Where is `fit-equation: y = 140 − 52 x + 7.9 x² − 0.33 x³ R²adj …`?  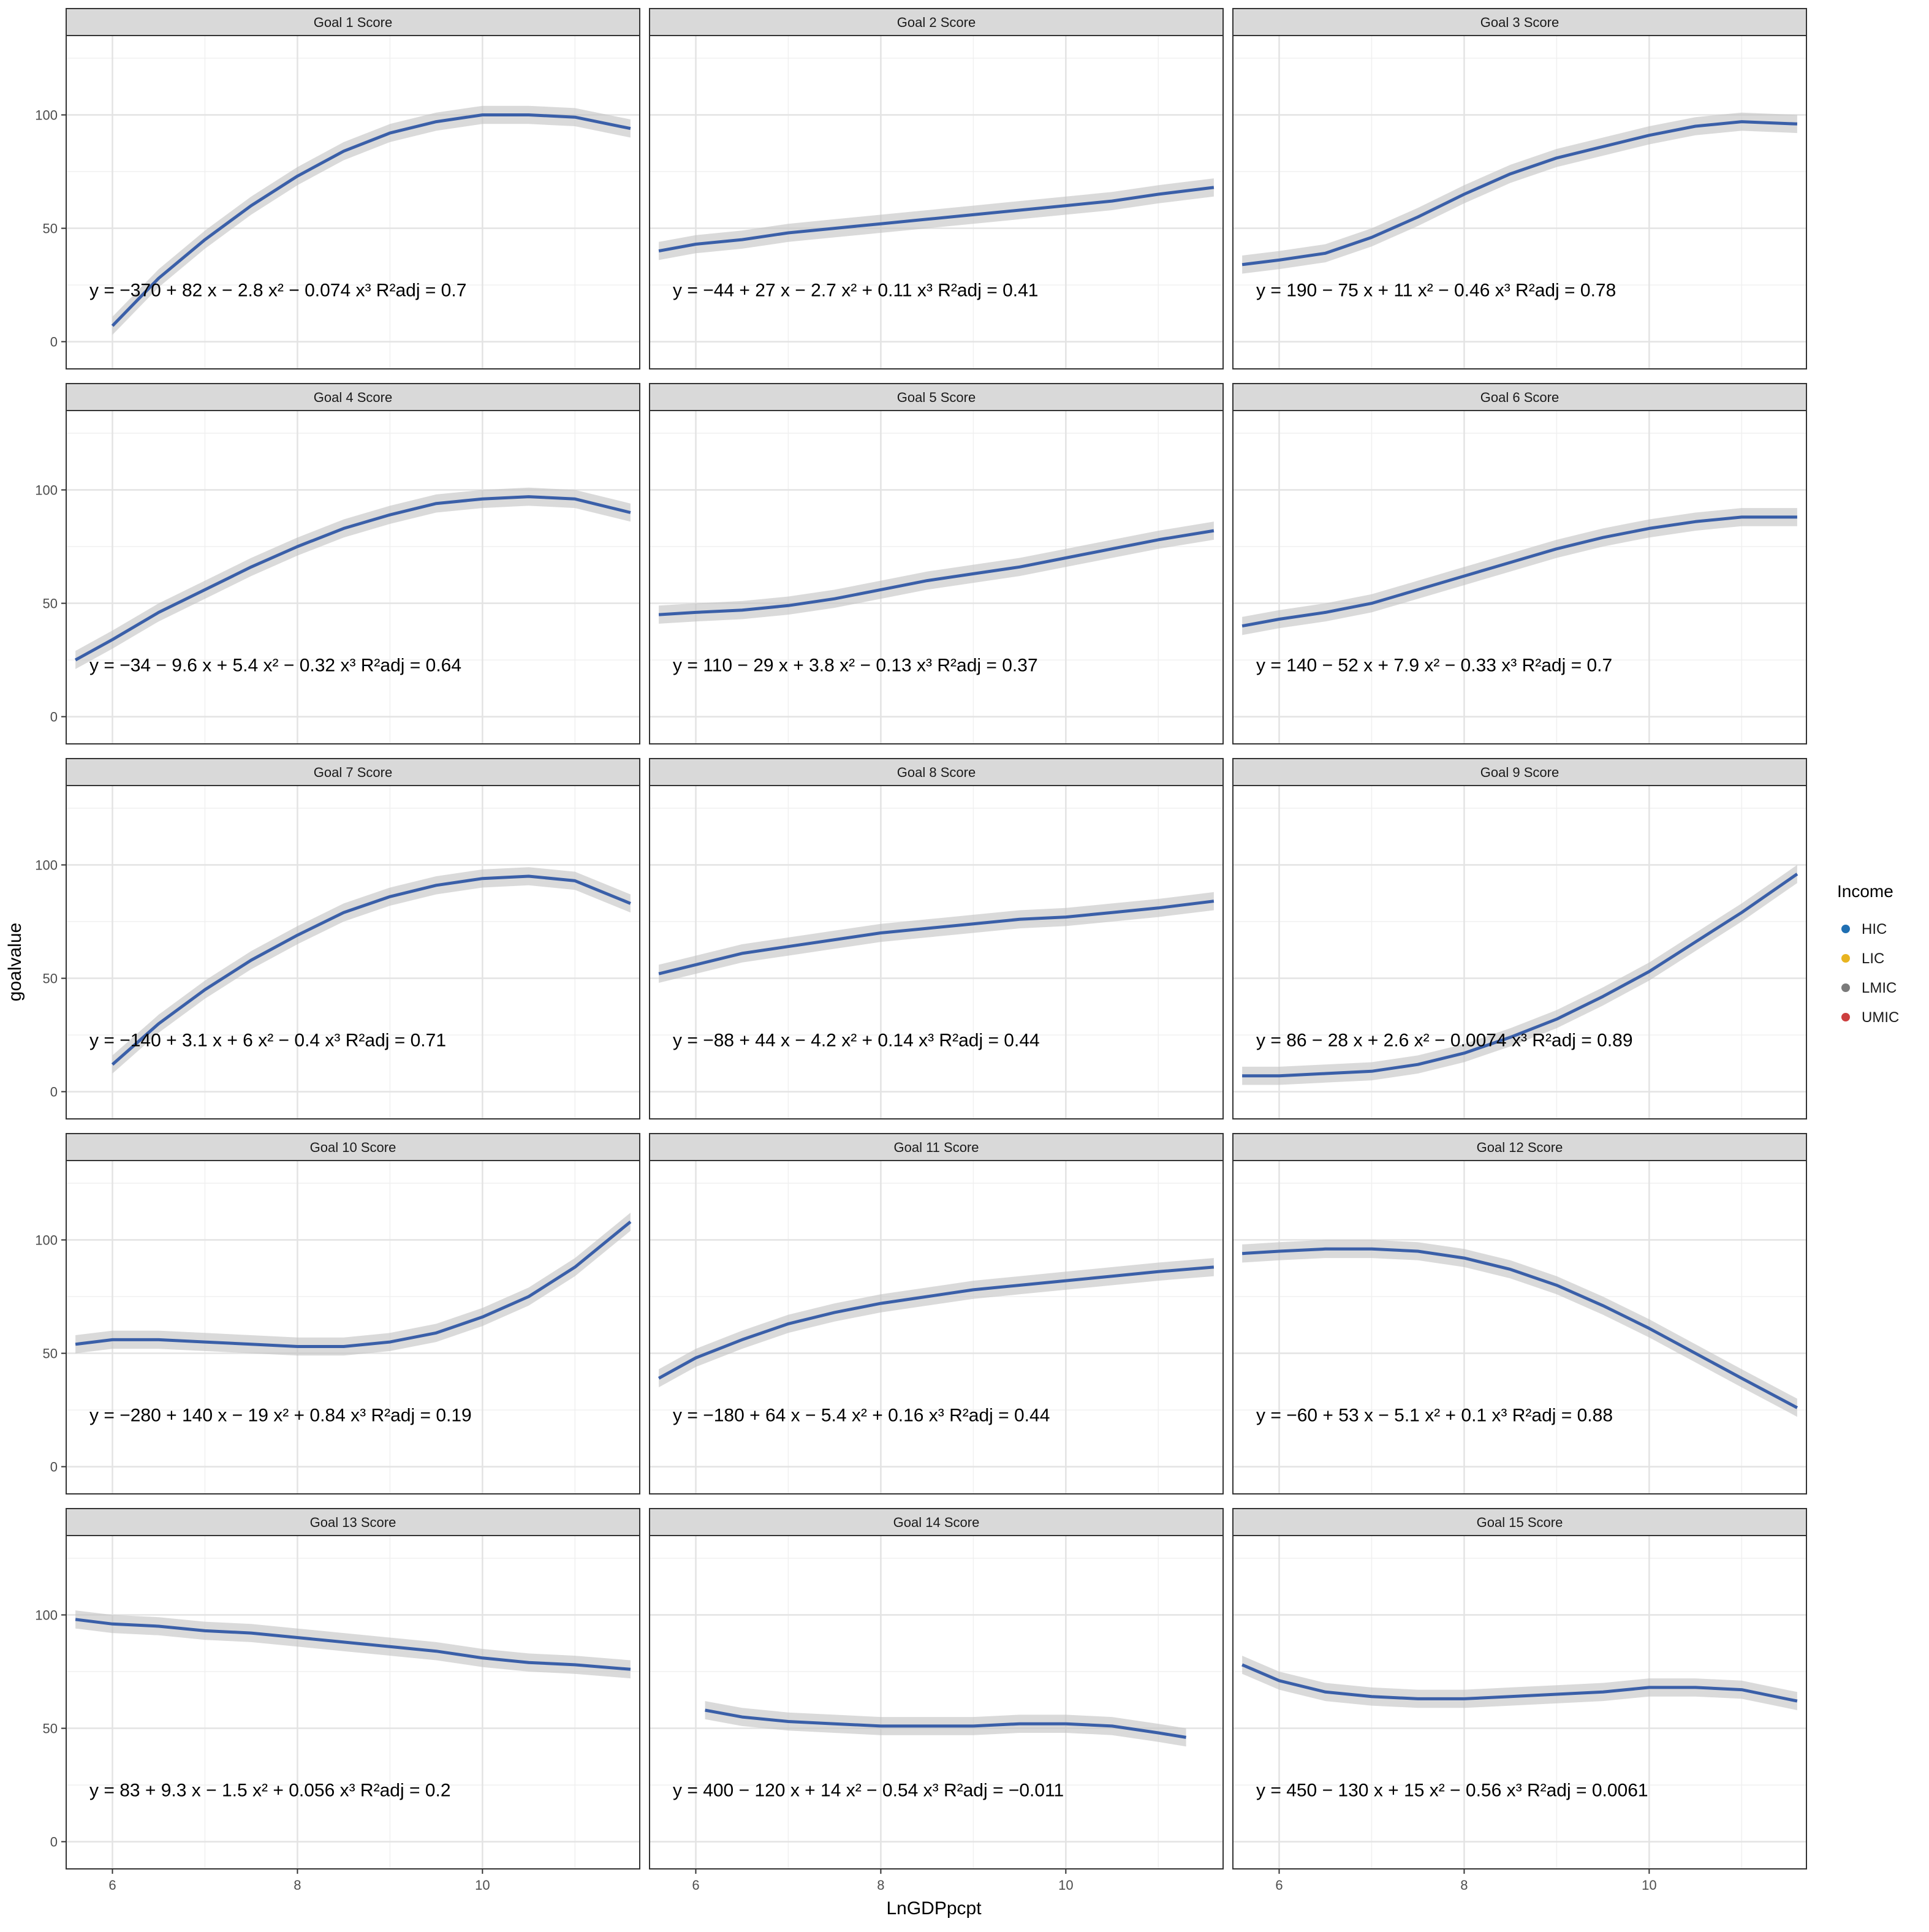 fit-equation: y = 140 − 52 x + 7.9 x² − 0.33 x³ R²adj … is located at coordinates (1434, 666).